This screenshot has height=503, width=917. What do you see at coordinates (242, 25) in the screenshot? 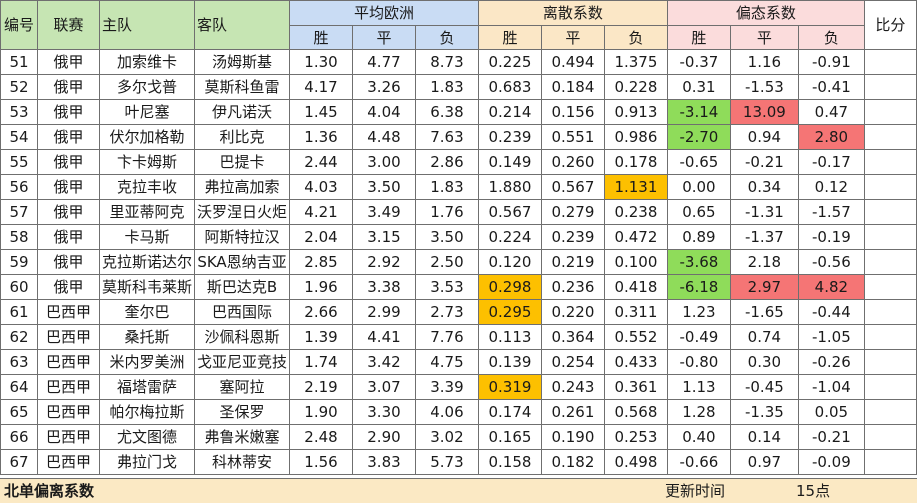
I see `header-away: 客队` at bounding box center [242, 25].